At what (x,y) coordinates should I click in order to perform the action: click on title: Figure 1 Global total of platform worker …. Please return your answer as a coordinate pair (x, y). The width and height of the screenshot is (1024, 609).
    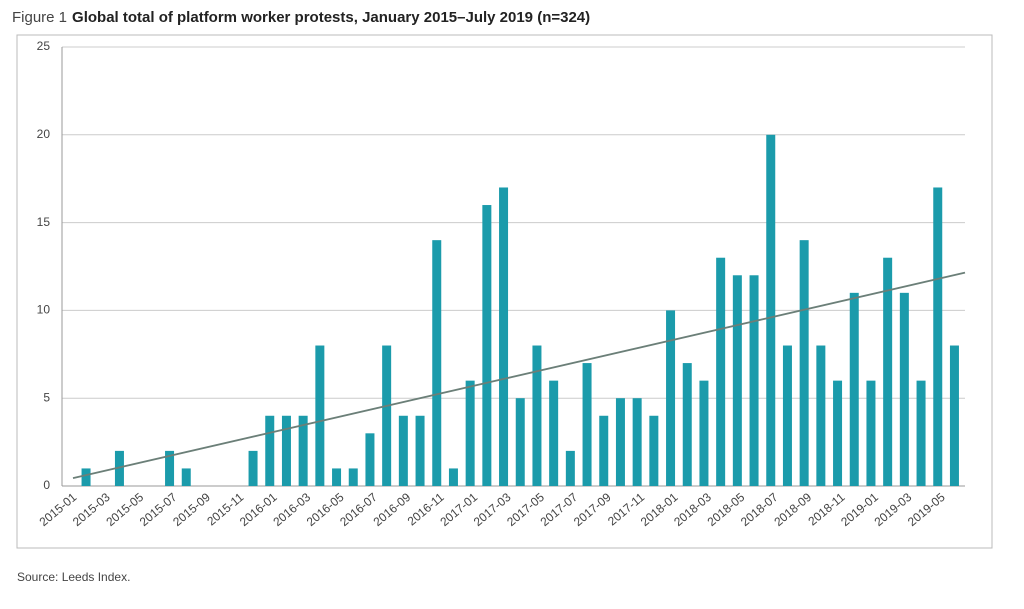
    Looking at the image, I should click on (301, 17).